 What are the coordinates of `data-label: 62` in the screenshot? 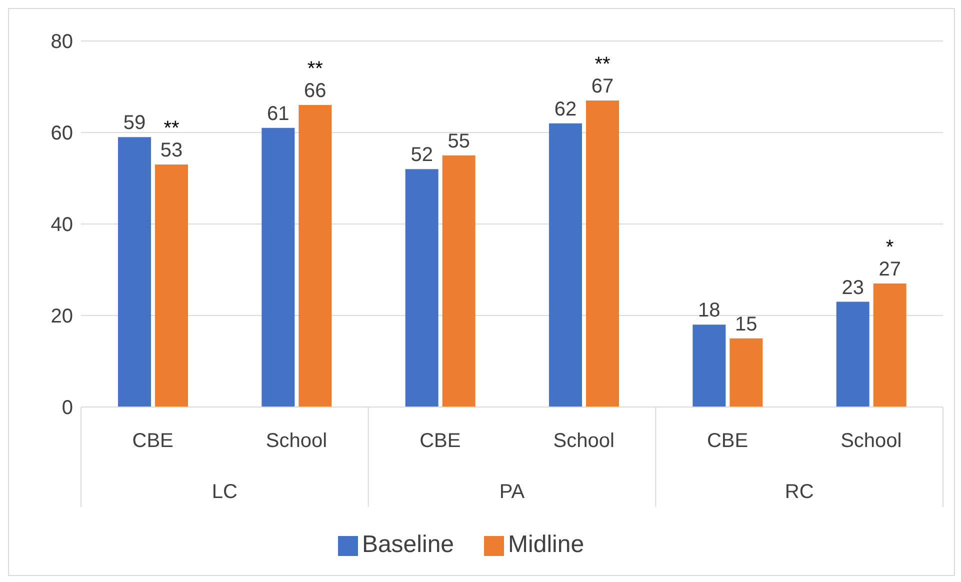 It's located at (565, 109).